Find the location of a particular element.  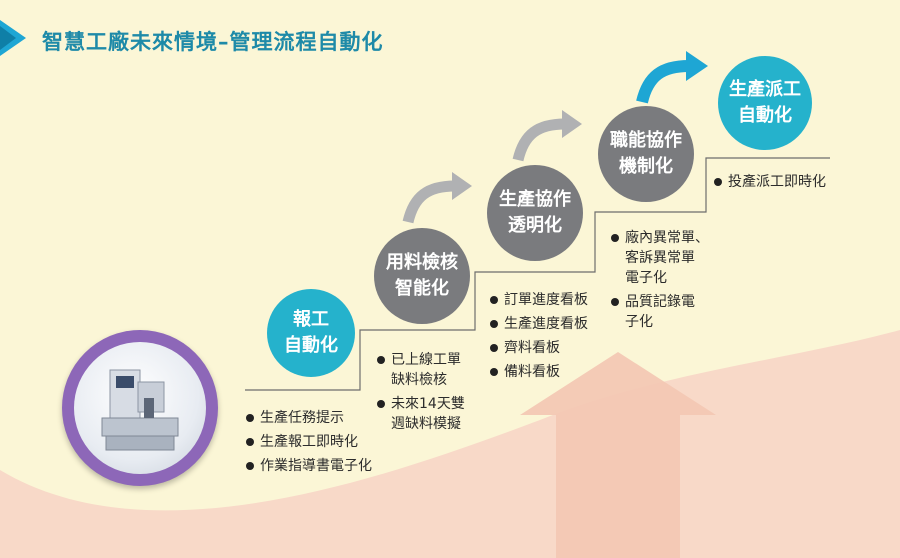

list-item: 作業指導書電子化 is located at coordinates (309, 466).